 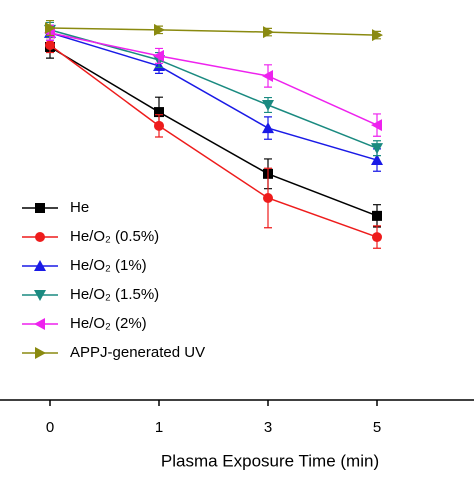 I want to click on legend-label: He, so click(x=79, y=207).